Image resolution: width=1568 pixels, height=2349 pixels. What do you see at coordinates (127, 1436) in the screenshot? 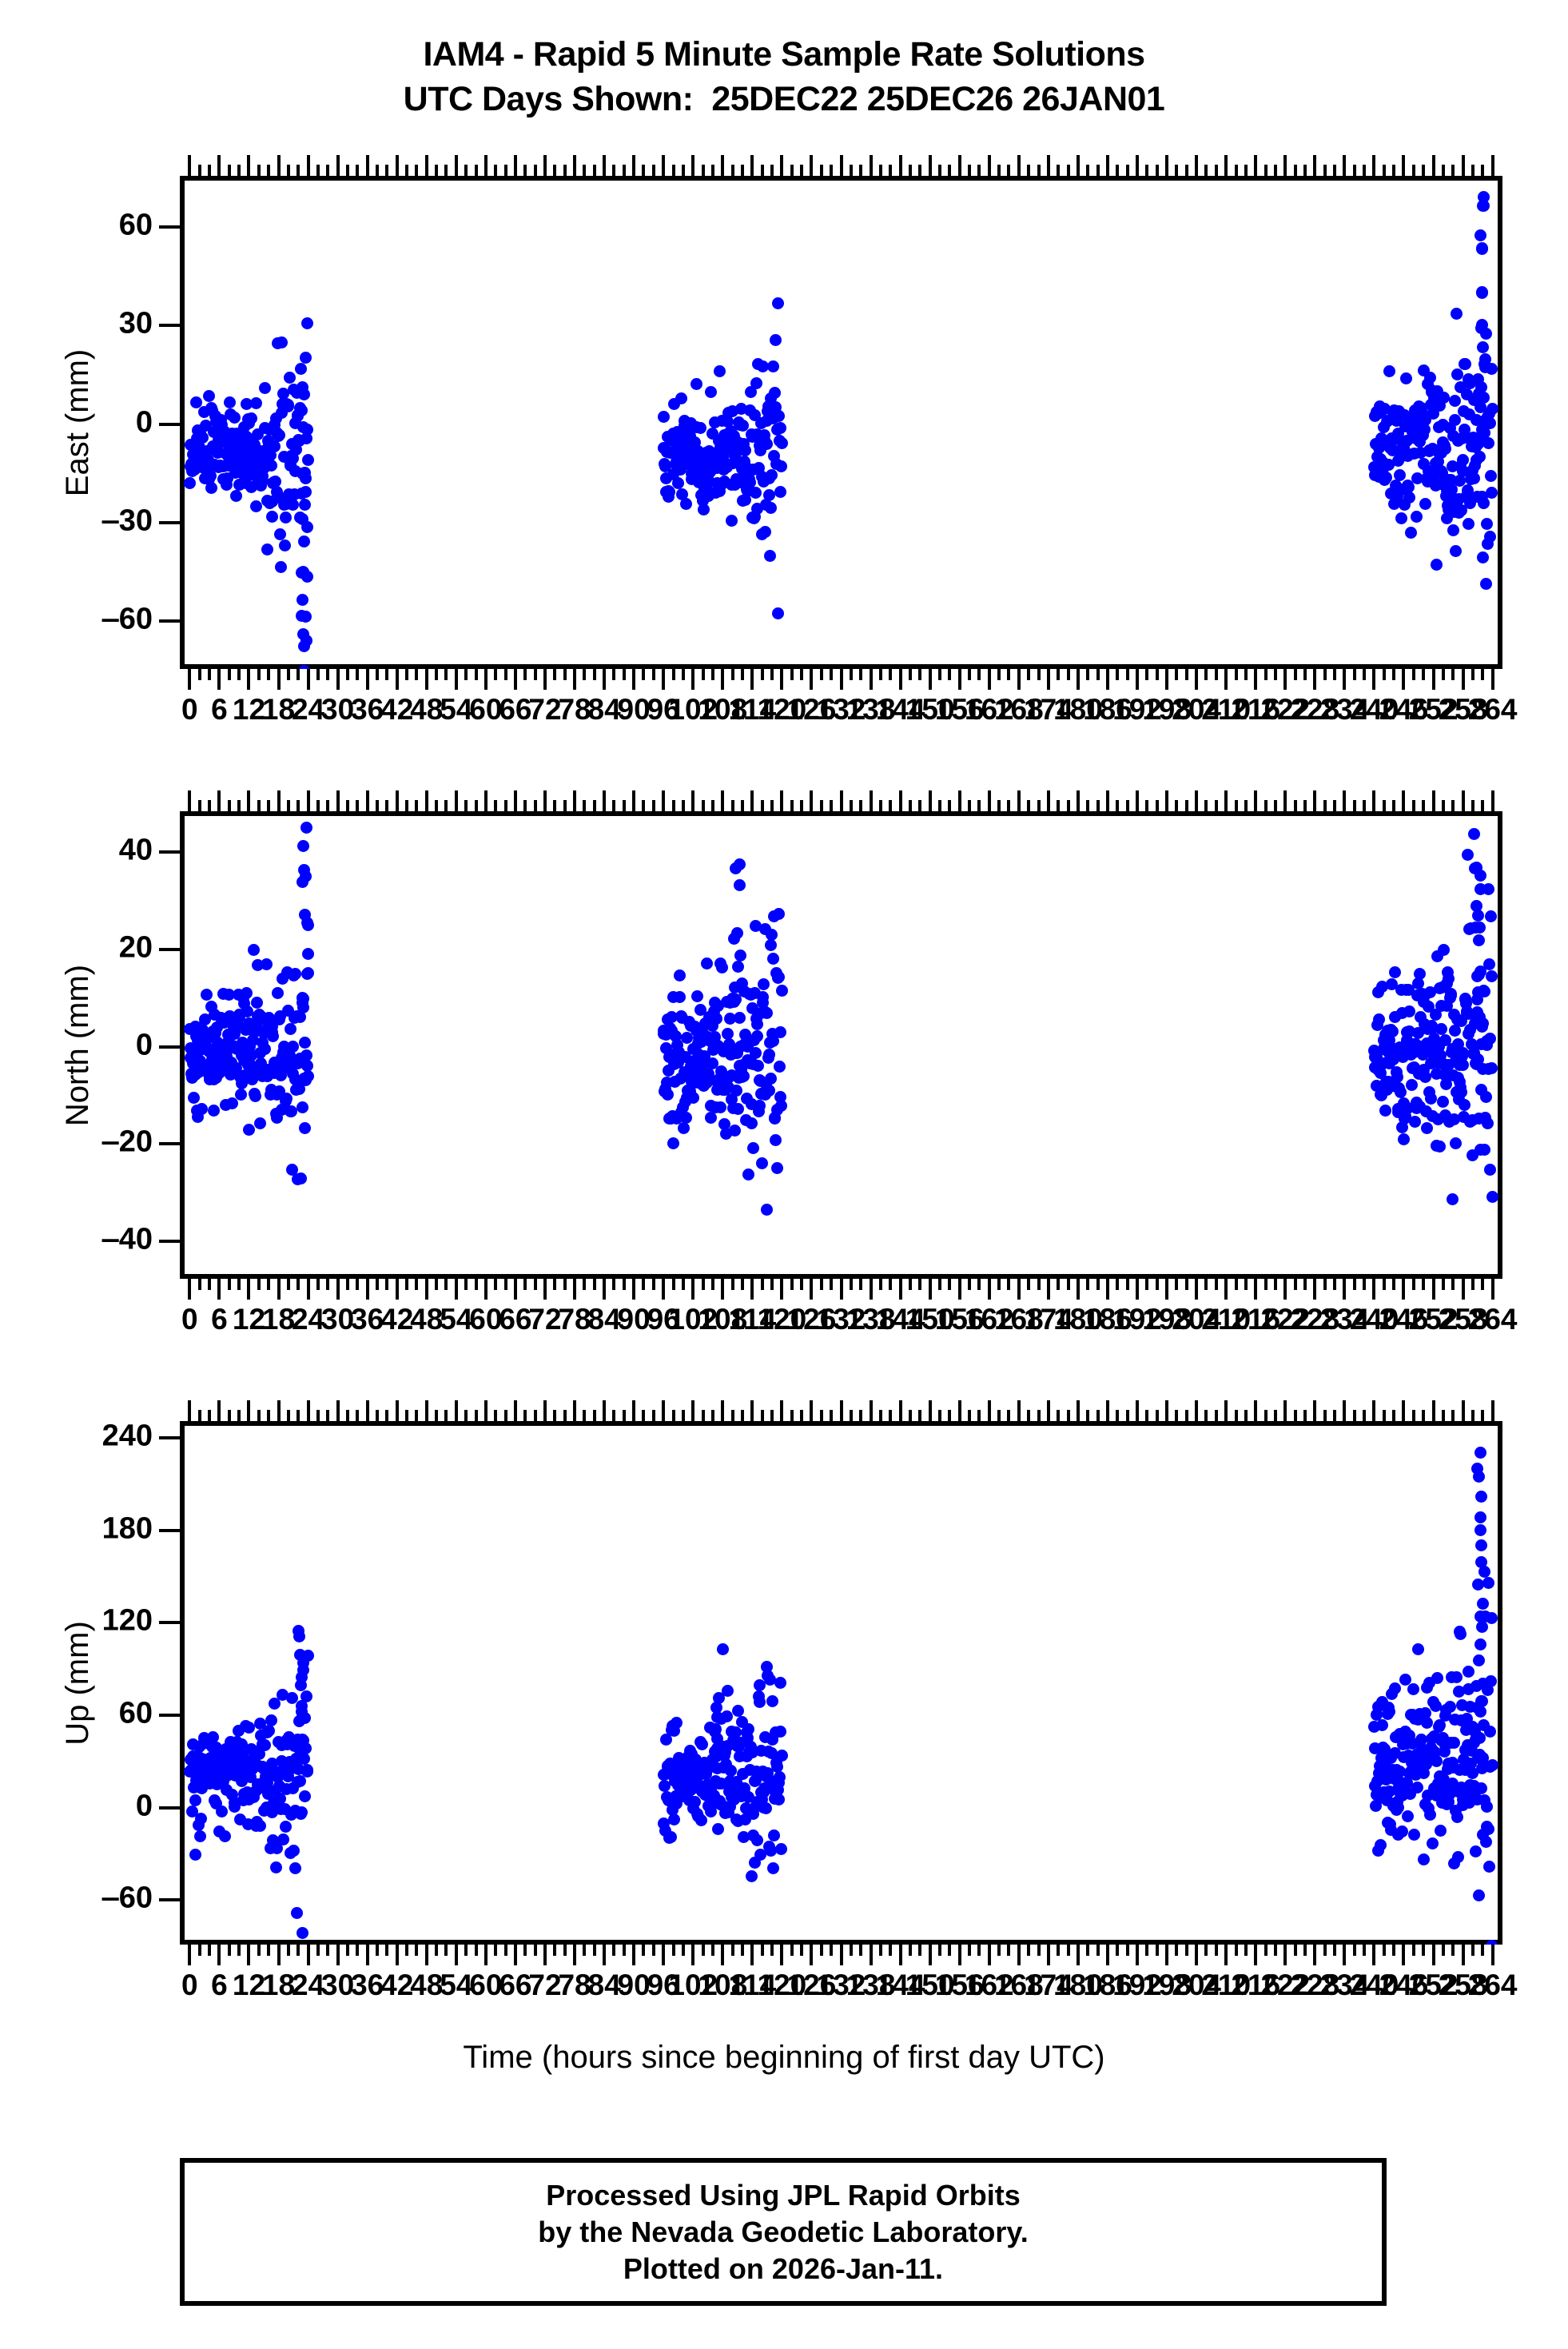
I see `y-tick-label-up: 240` at bounding box center [127, 1436].